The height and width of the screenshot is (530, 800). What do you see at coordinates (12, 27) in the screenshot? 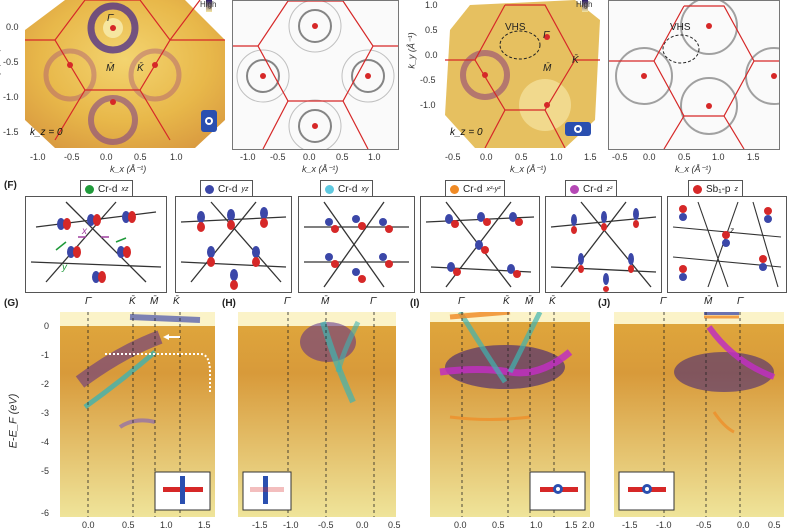
I see `ytick-left-0: 0.0` at bounding box center [12, 27].